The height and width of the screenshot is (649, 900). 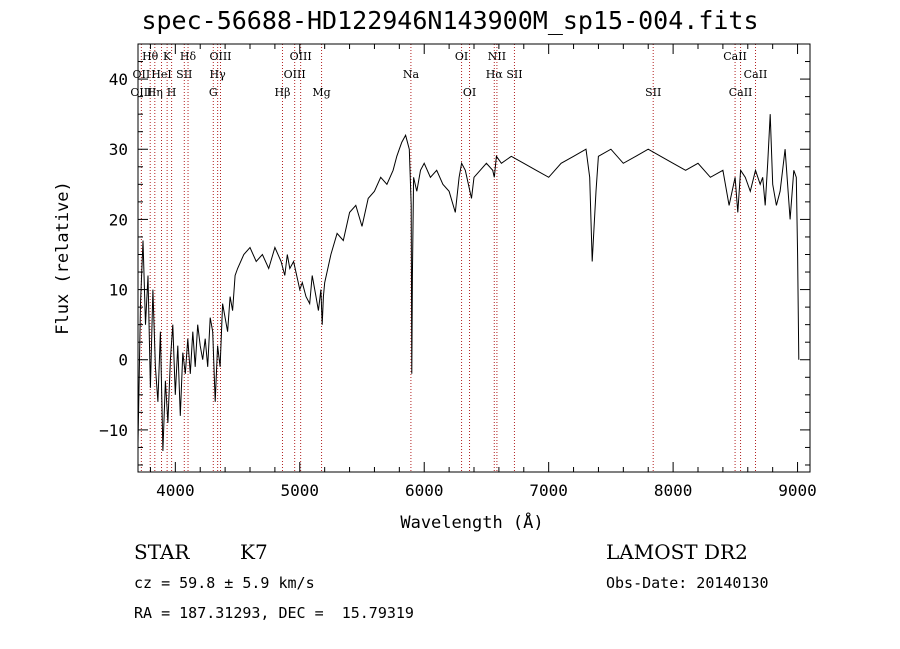 I want to click on line-label: HeI, so click(x=161, y=74).